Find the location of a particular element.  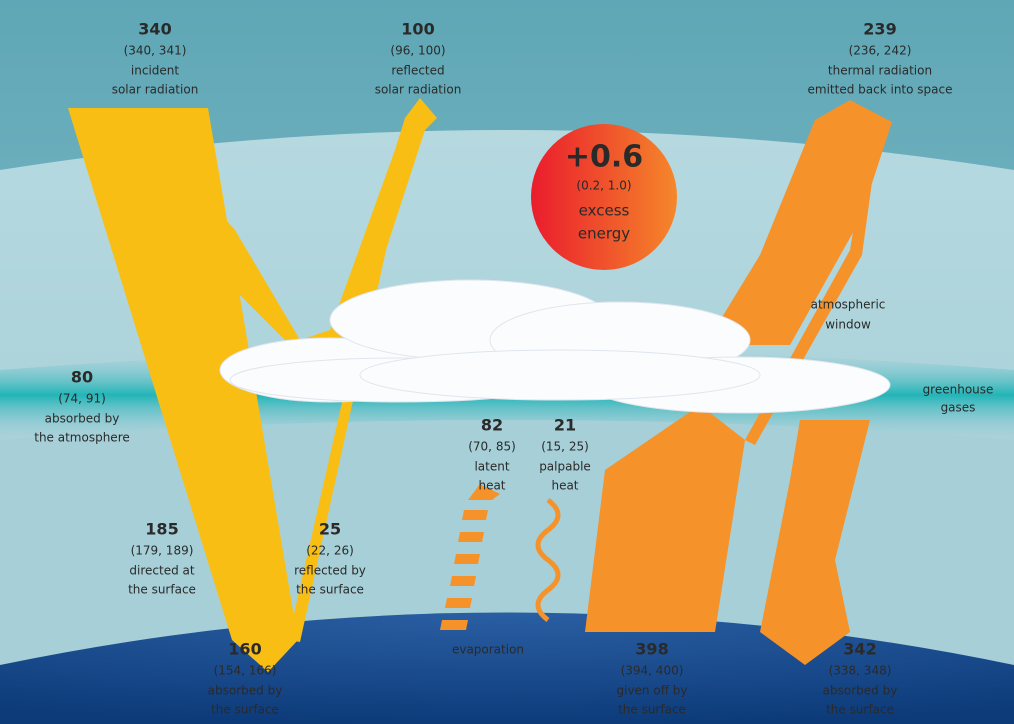

excess-label: energy is located at coordinates (604, 234).